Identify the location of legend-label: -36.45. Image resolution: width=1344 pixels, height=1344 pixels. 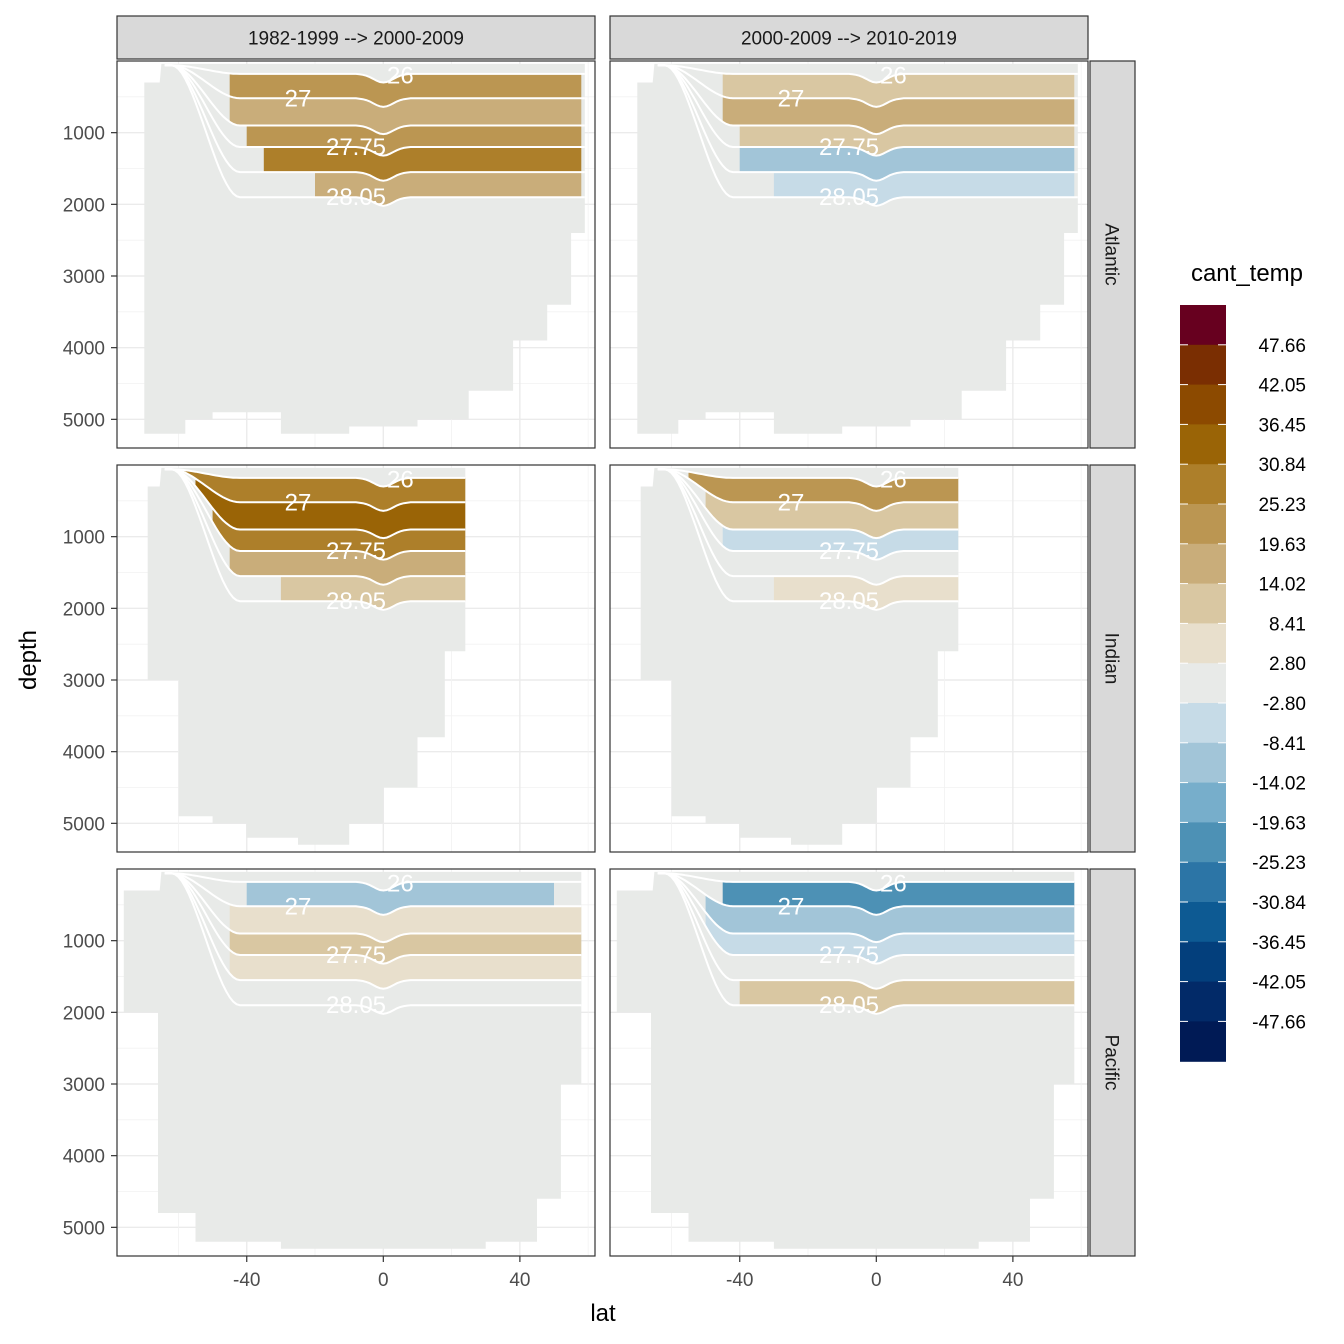
(1279, 943).